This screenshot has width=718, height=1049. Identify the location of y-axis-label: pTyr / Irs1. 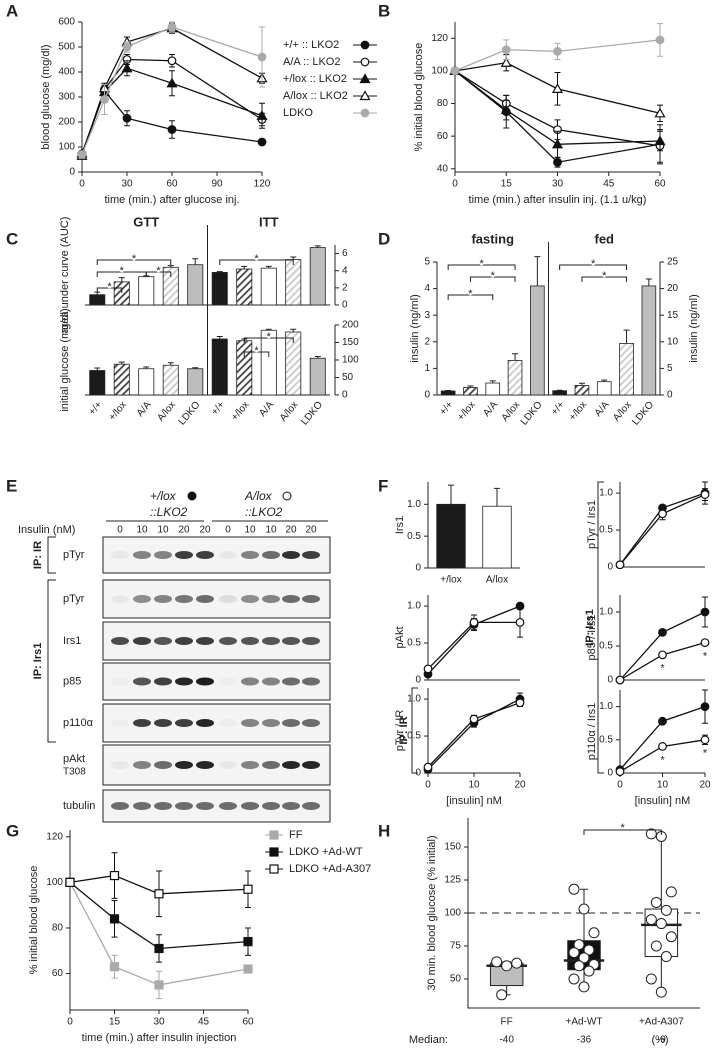
(592, 524).